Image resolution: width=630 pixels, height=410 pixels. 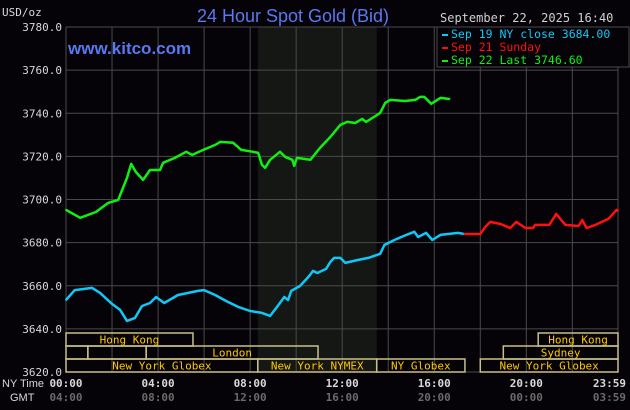 I want to click on y-tick-label: 3780.0, so click(x=42, y=27).